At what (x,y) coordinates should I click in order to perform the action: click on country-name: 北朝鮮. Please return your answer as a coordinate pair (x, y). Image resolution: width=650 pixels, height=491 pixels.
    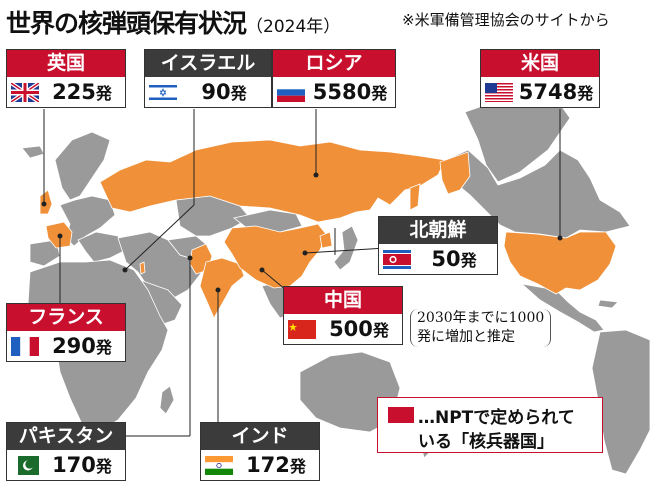
    Looking at the image, I should click on (438, 230).